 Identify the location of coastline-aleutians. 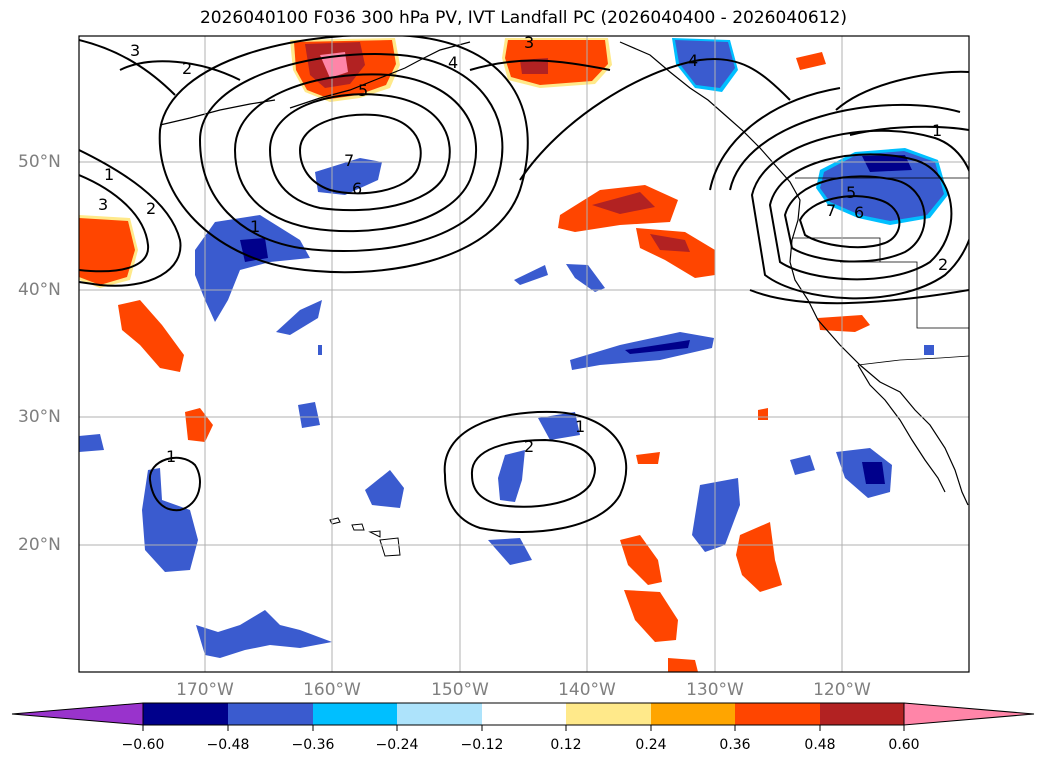
(217, 112).